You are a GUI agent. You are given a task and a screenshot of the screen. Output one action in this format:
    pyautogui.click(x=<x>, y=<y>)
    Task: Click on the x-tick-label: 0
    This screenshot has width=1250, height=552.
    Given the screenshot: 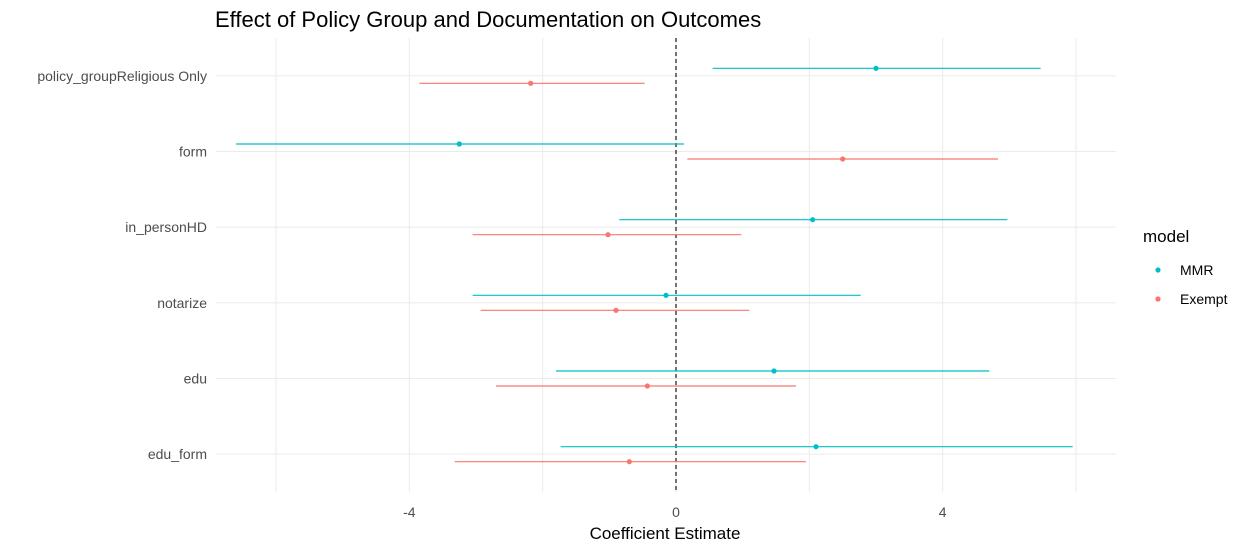 What is the action you would take?
    pyautogui.click(x=676, y=512)
    